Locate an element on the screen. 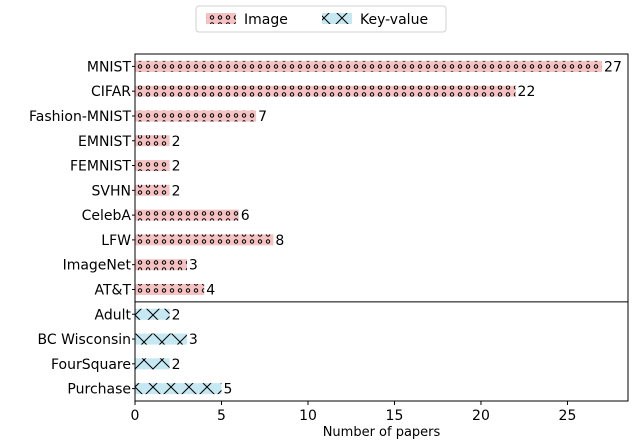  bar-svhn is located at coordinates (152, 190).